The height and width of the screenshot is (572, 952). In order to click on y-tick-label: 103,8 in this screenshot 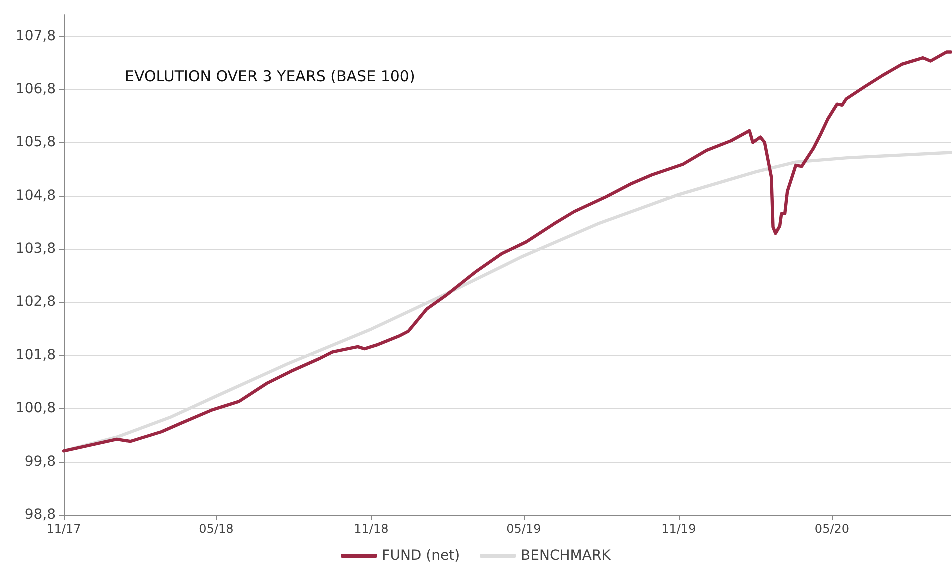, I will do `click(36, 249)`.